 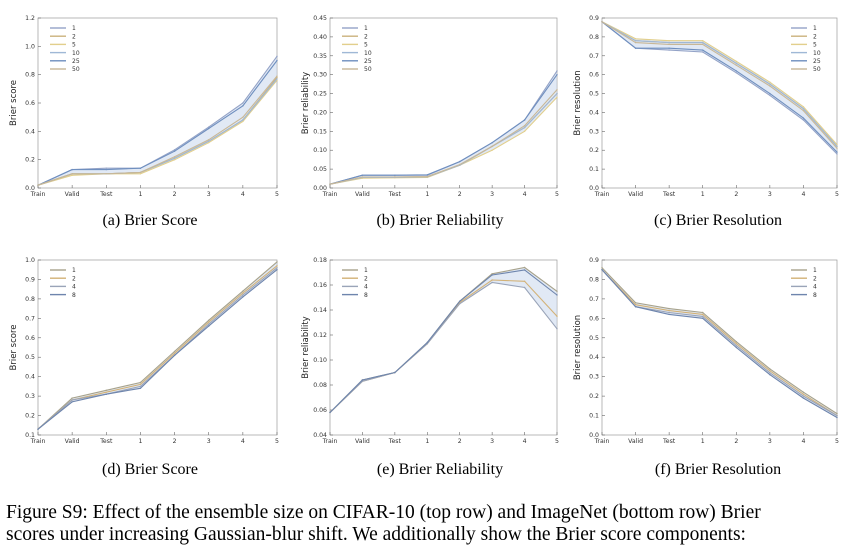 I want to click on y-tick-label: 0.04, so click(x=320, y=435).